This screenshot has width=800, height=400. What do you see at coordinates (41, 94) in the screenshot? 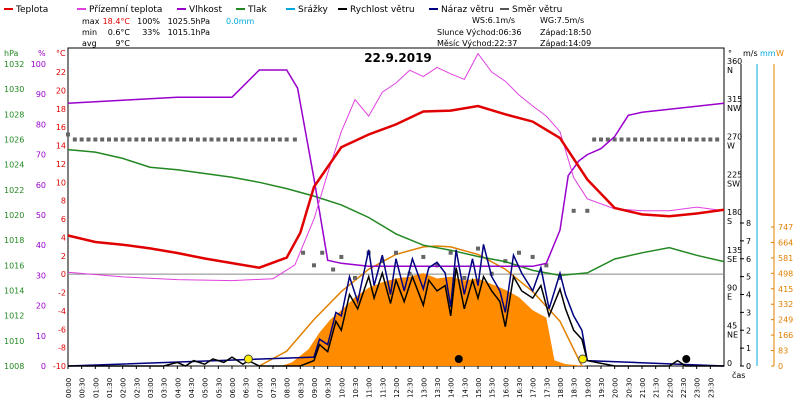
I see `y-tick-pct: 90` at bounding box center [41, 94].